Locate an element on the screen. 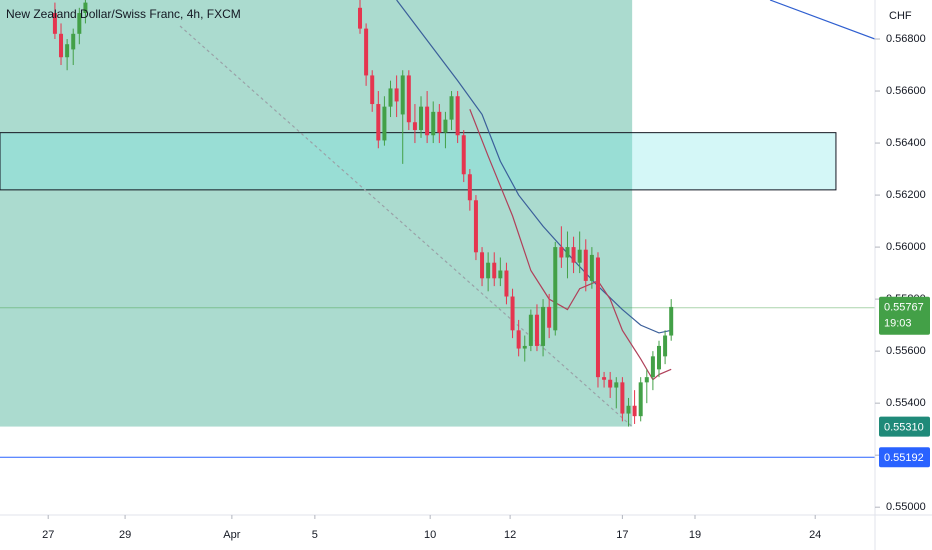 The height and width of the screenshot is (550, 932). current-price-box is located at coordinates (904, 315).